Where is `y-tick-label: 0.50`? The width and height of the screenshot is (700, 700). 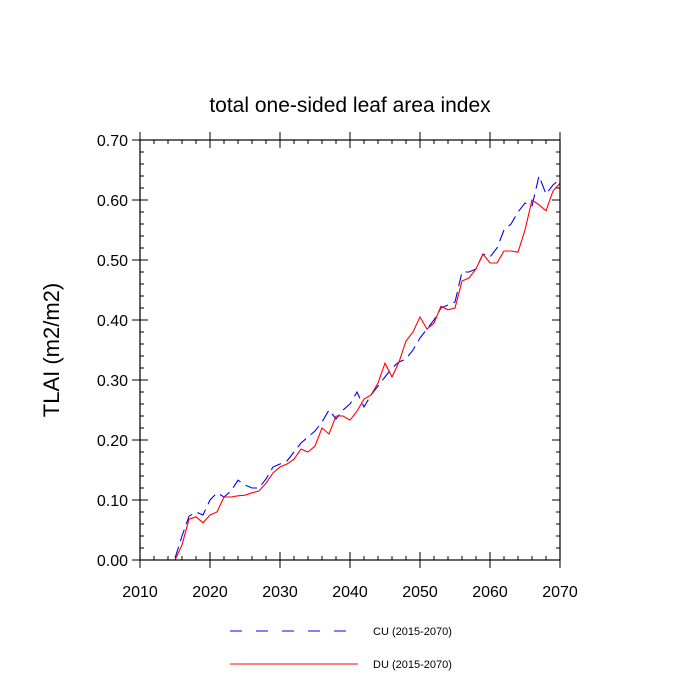 y-tick-label: 0.50 is located at coordinates (112, 261).